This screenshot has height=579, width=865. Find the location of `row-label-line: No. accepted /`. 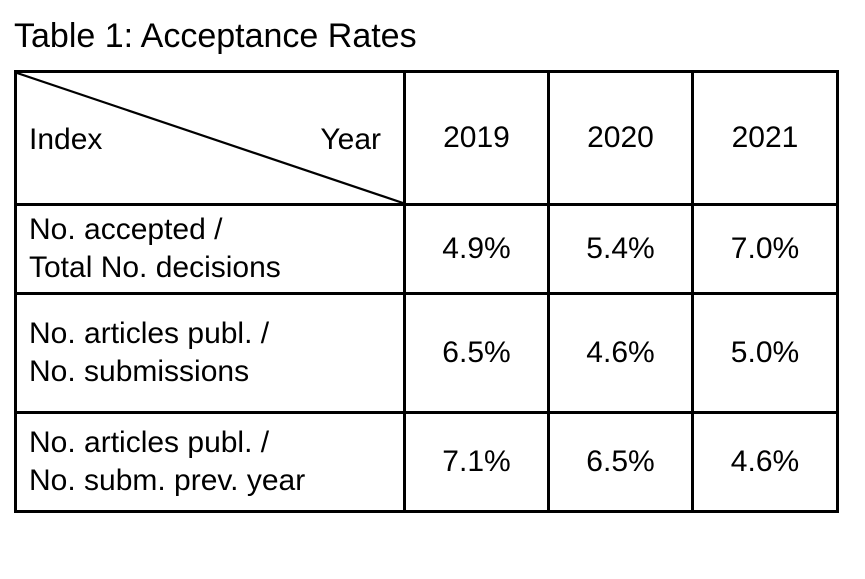

row-label-line: No. accepted / is located at coordinates (126, 229).